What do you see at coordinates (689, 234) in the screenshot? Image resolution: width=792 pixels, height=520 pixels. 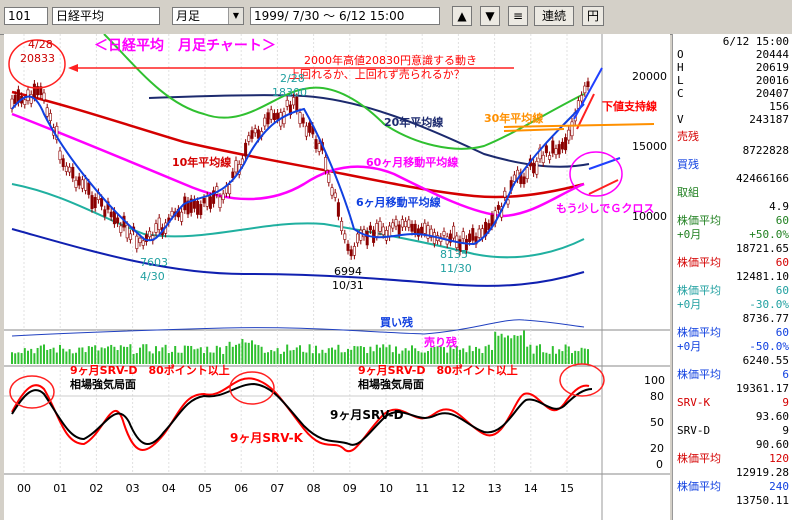 I see `indicator-label: +0月` at bounding box center [689, 234].